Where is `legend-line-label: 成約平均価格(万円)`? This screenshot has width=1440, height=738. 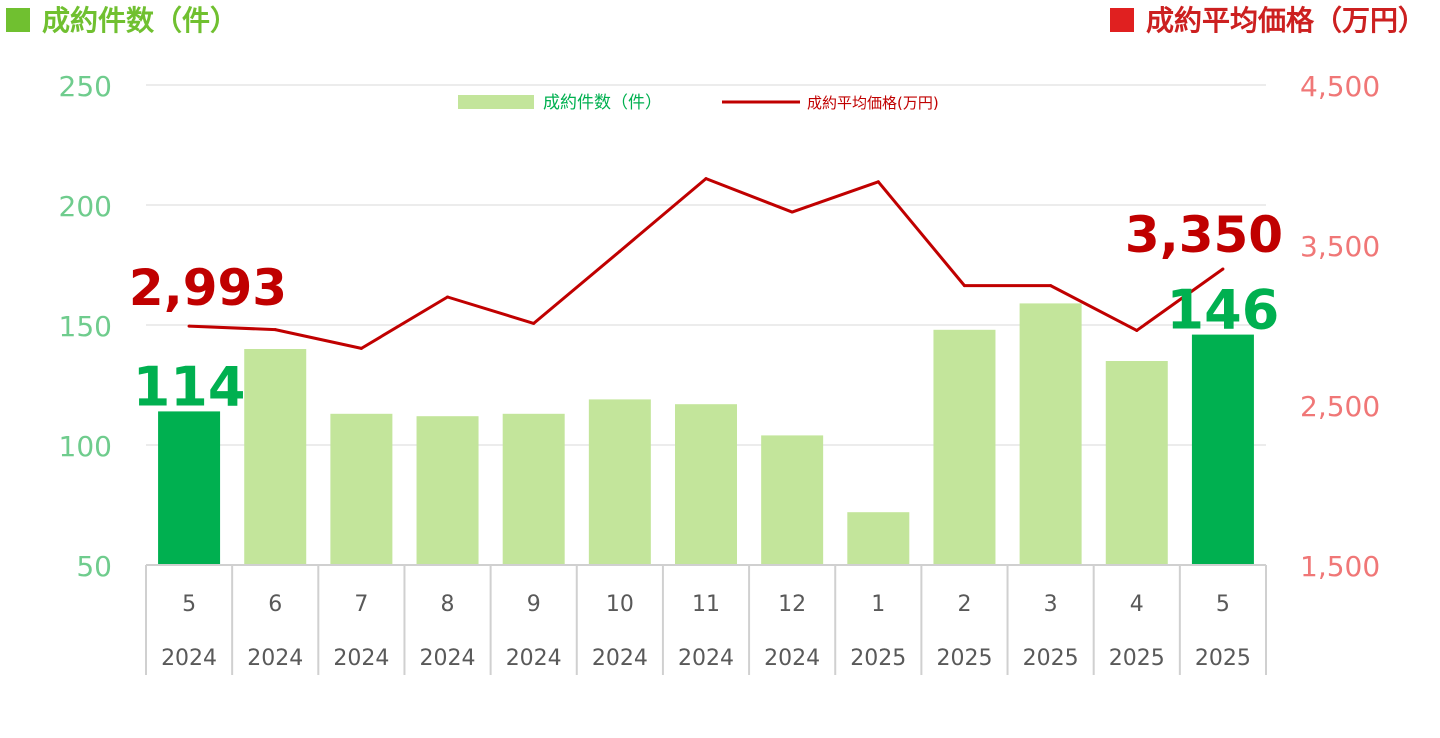 legend-line-label: 成約平均価格(万円) is located at coordinates (873, 103).